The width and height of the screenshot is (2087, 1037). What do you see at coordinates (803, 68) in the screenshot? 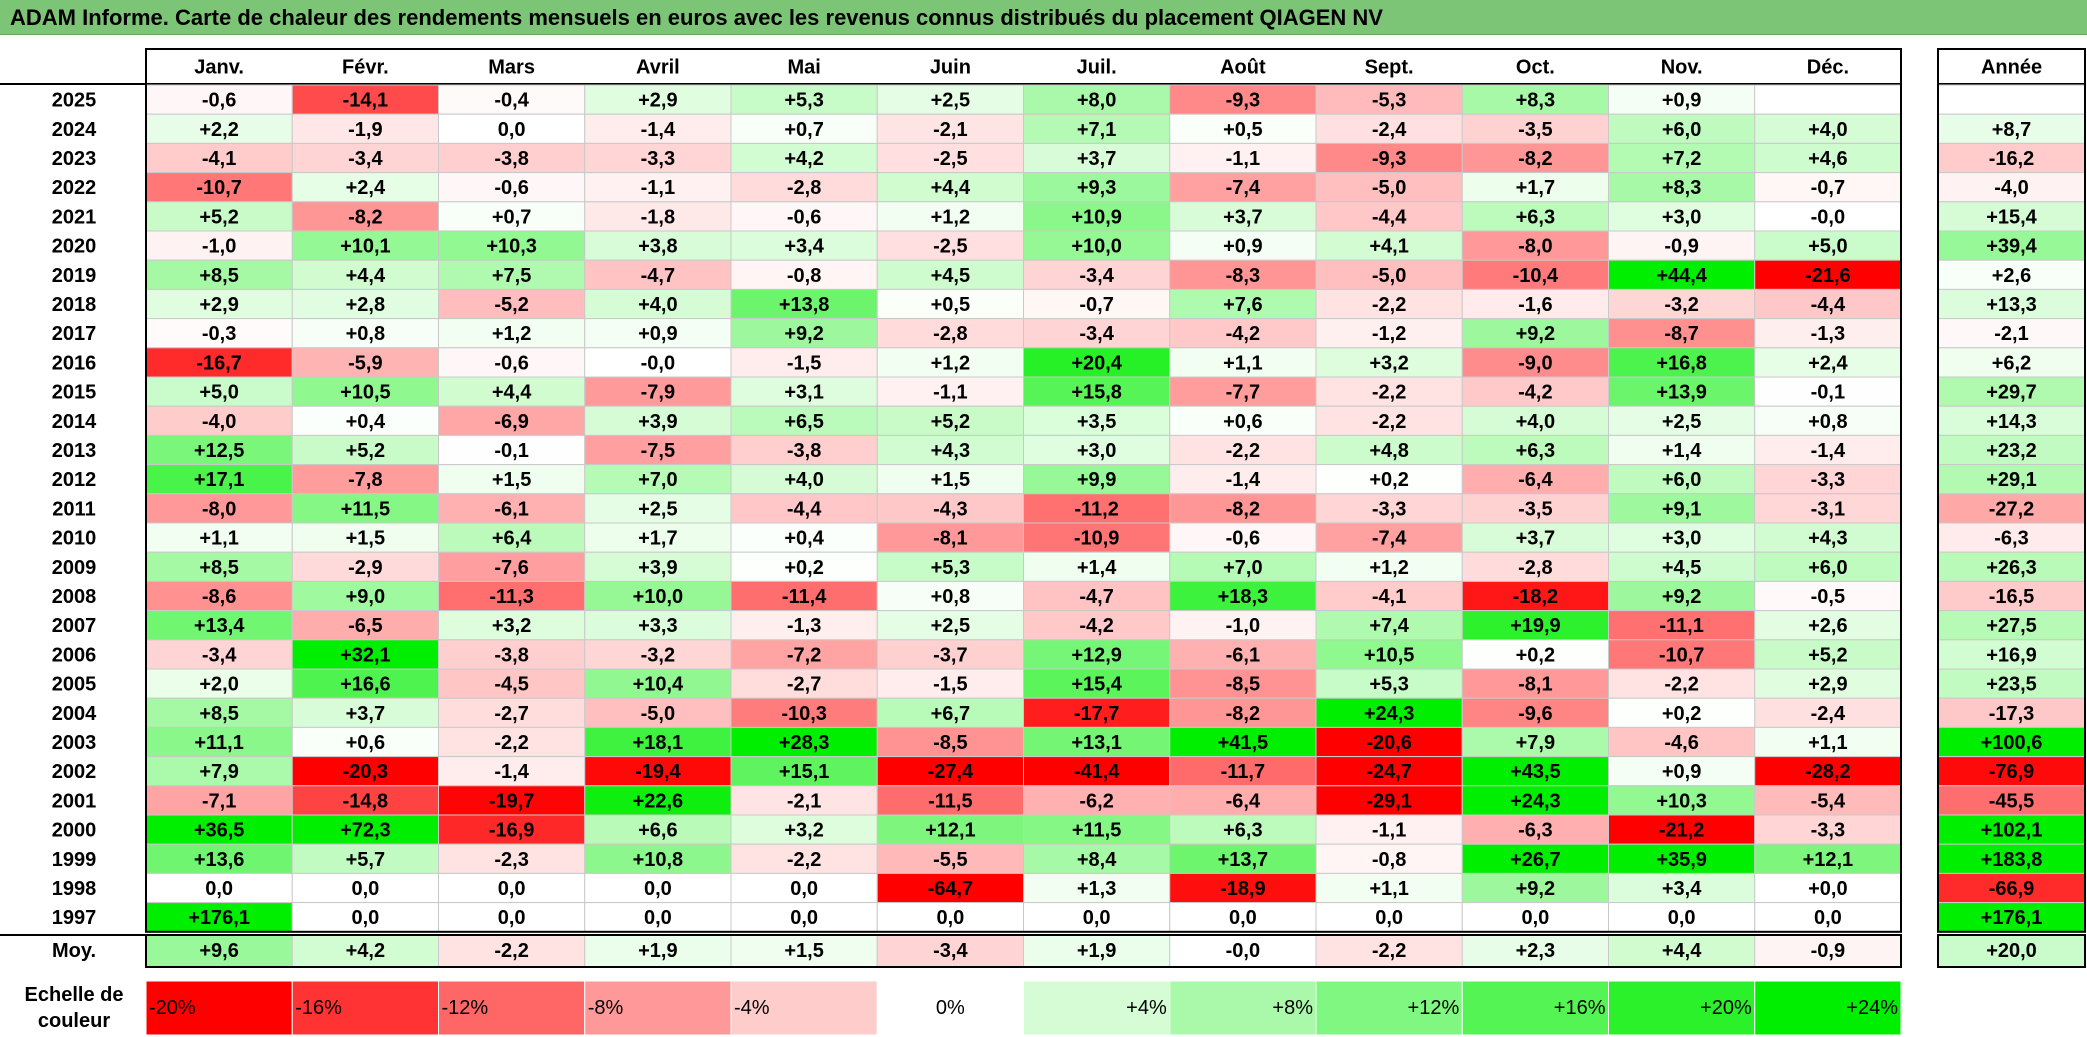
I see `month-header: Mai` at bounding box center [803, 68].